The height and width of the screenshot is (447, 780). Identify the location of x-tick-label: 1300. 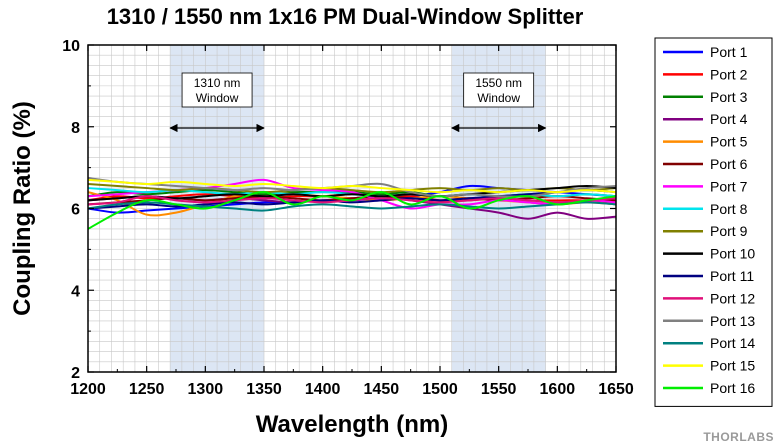
(206, 389).